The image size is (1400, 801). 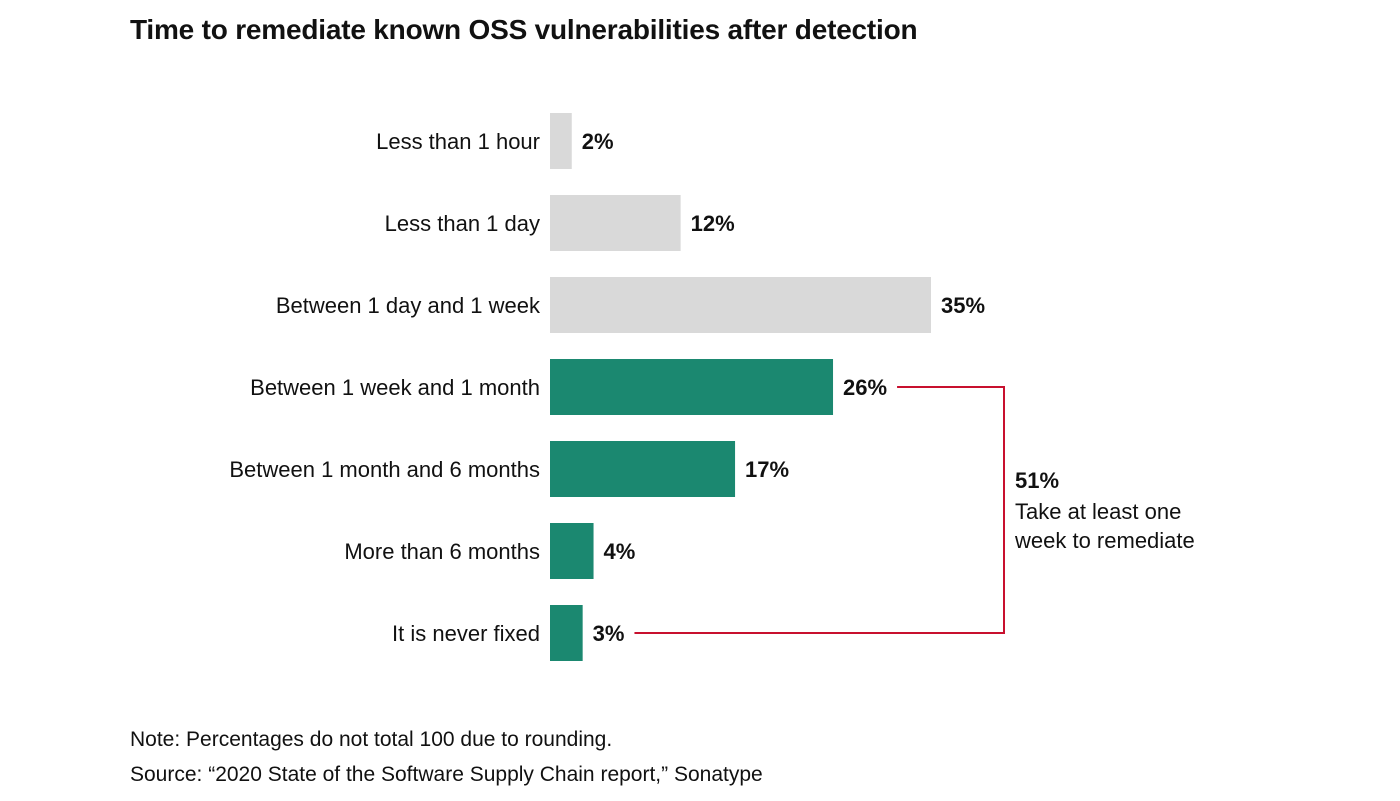 What do you see at coordinates (767, 469) in the screenshot?
I see `value-label: 17%` at bounding box center [767, 469].